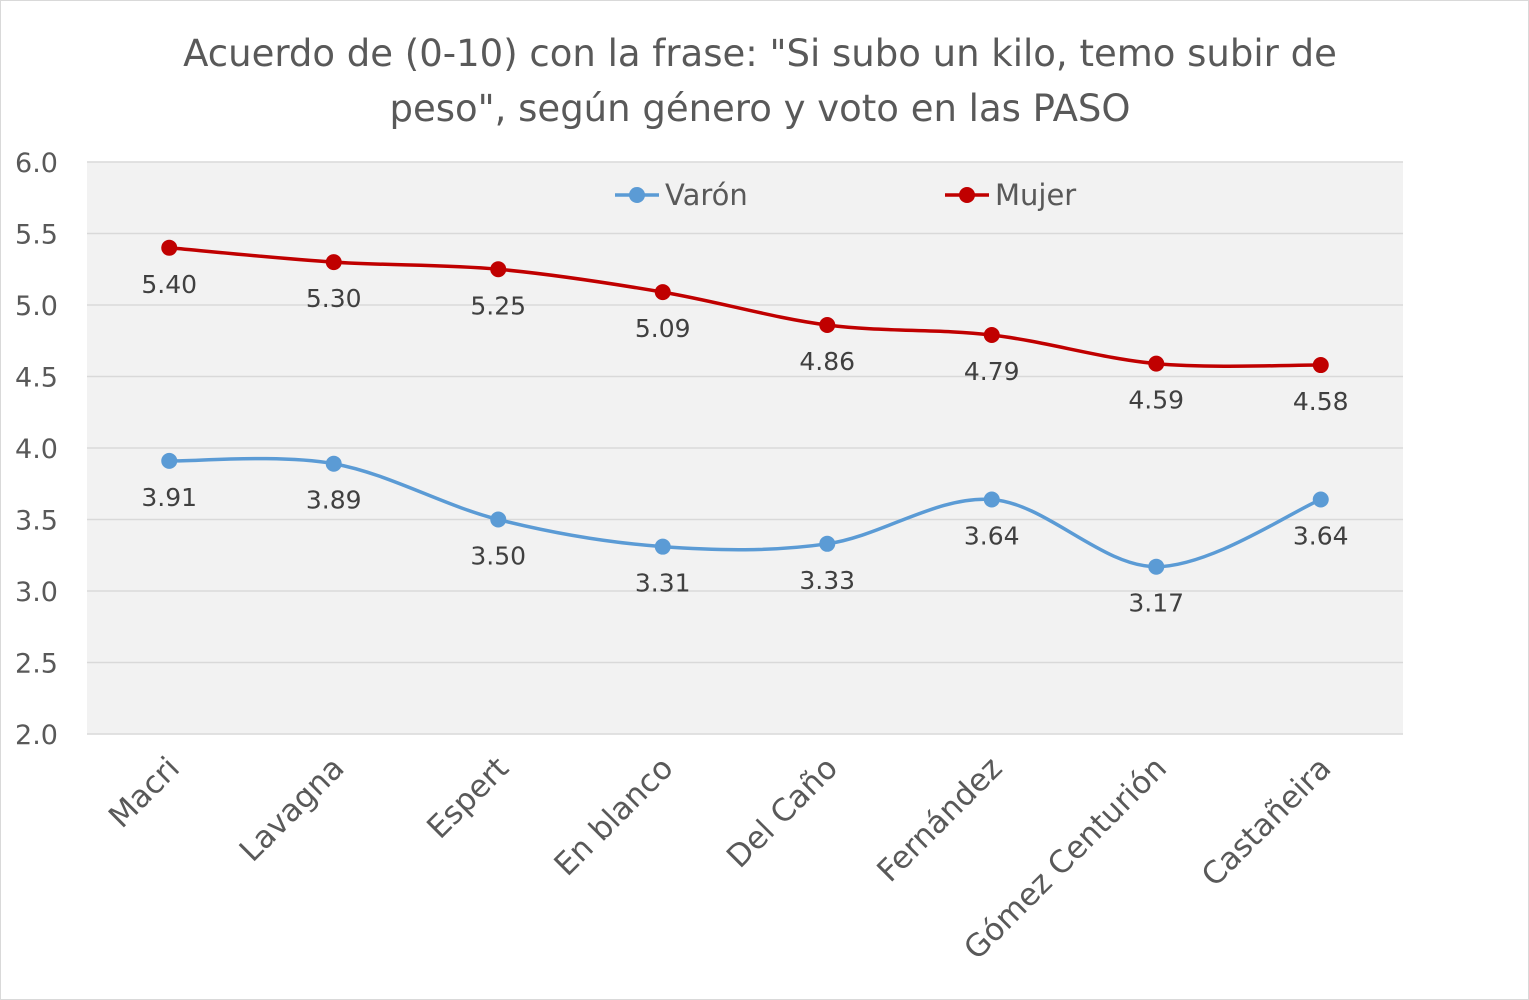  Describe the element at coordinates (663, 328) in the screenshot. I see `data-label: 5.09` at that location.